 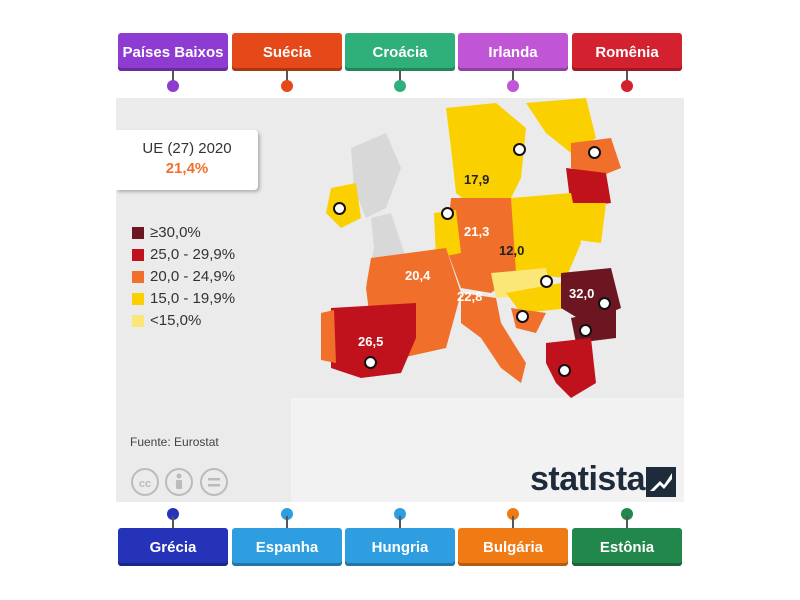 I want to click on summary-value: 21,4%, so click(x=187, y=168).